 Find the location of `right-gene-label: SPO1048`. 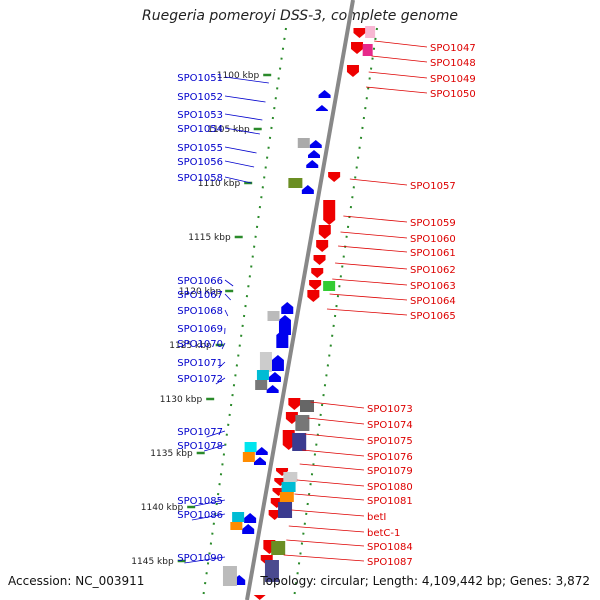

right-gene-label: SPO1048 is located at coordinates (453, 63).